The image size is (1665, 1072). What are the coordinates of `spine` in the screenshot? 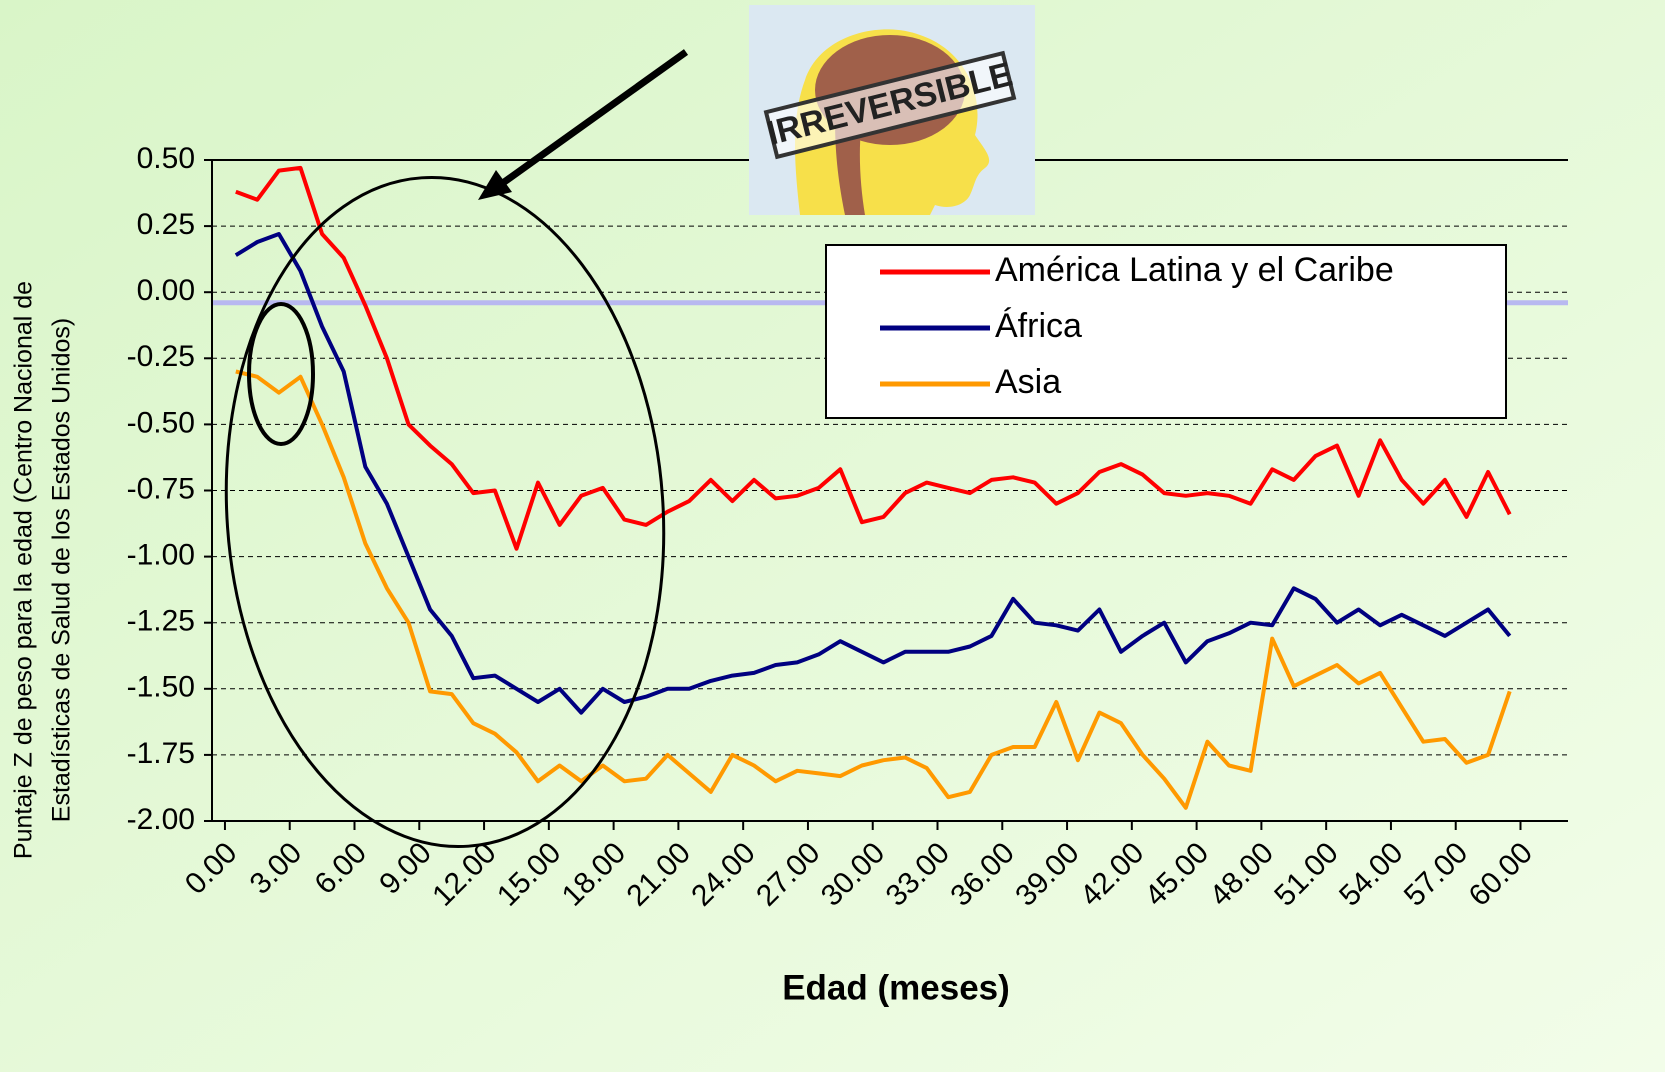 It's located at (850, 167).